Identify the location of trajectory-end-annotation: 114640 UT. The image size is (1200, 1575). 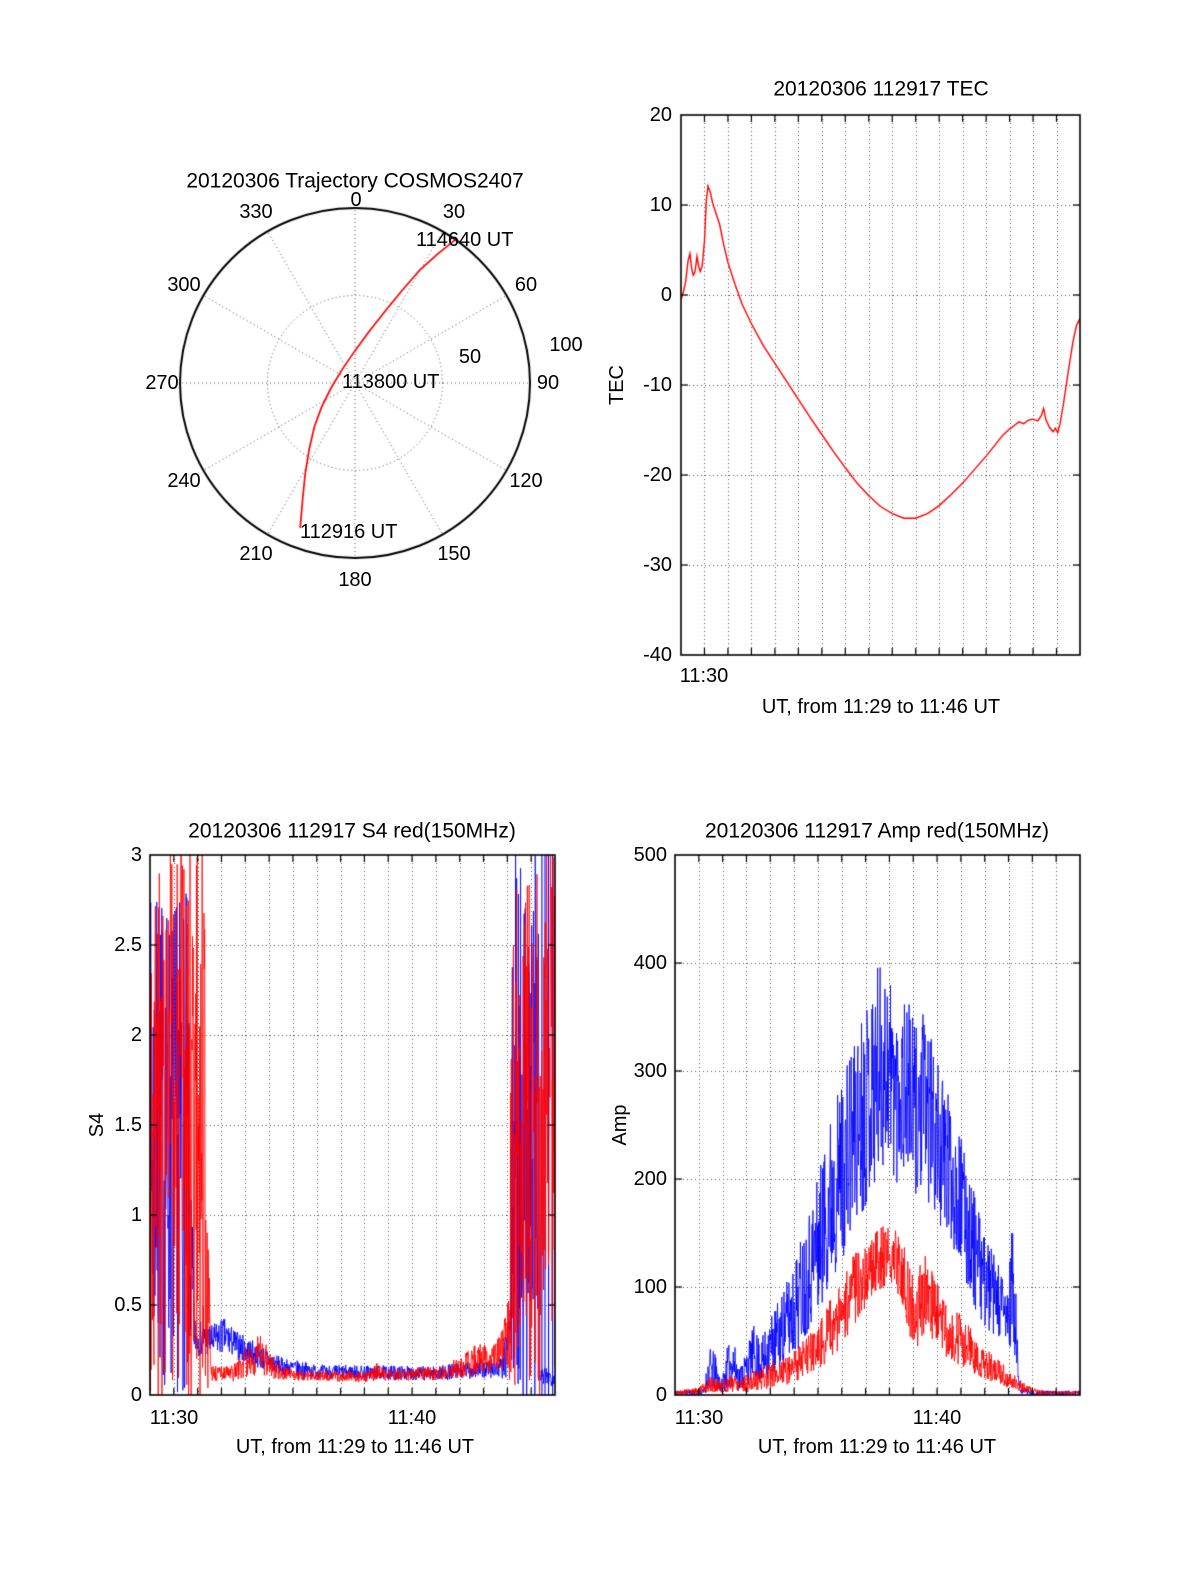
(465, 240).